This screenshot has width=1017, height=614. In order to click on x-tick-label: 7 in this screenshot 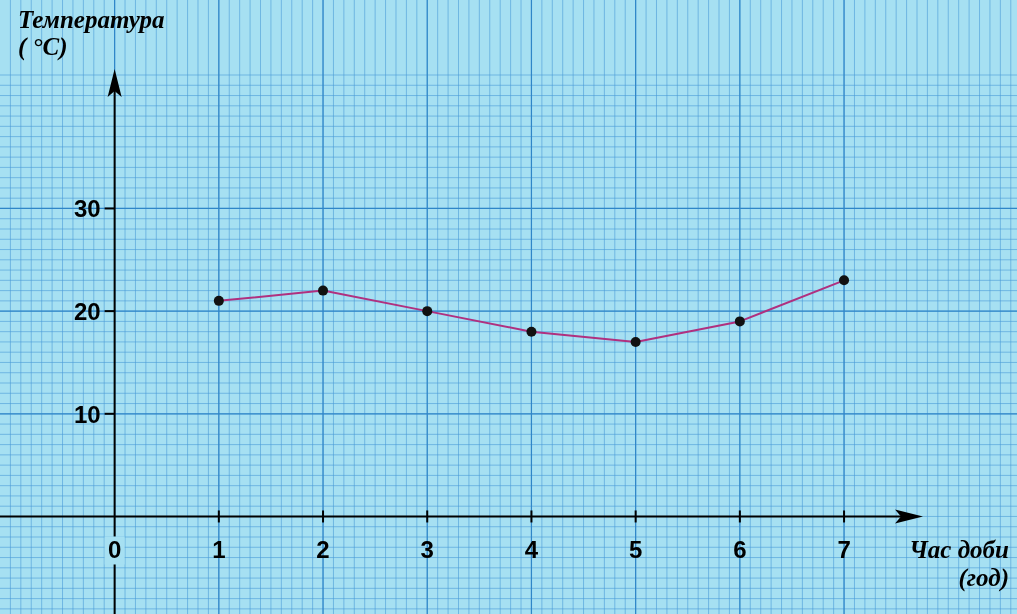, I will do `click(844, 550)`.